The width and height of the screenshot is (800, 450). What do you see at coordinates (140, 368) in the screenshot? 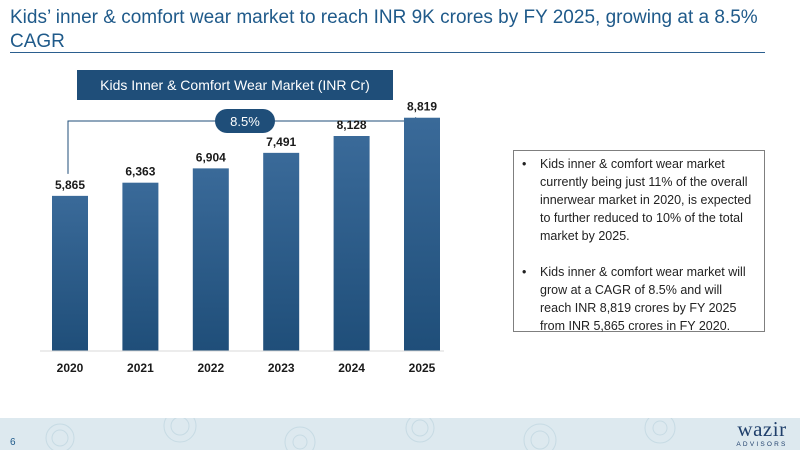
I see `x-tick-label: 2021` at bounding box center [140, 368].